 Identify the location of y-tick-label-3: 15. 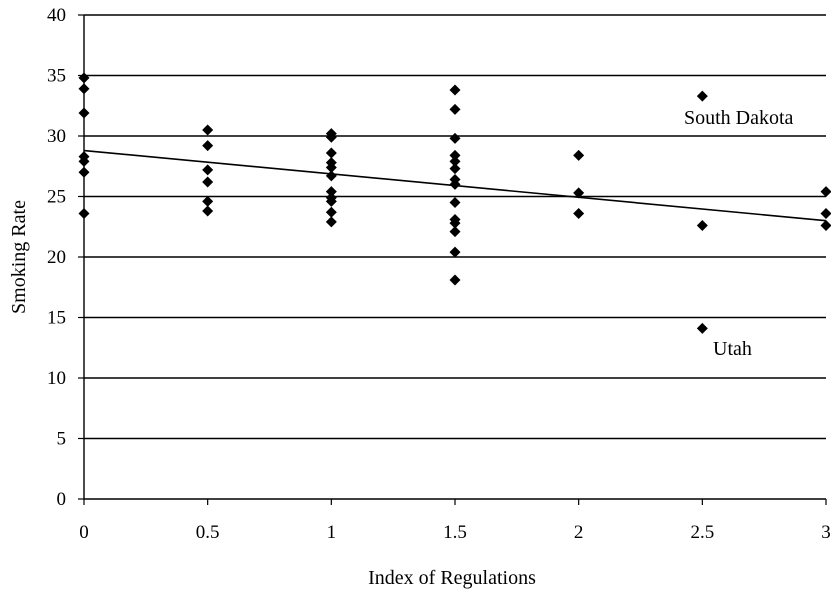
(56, 318).